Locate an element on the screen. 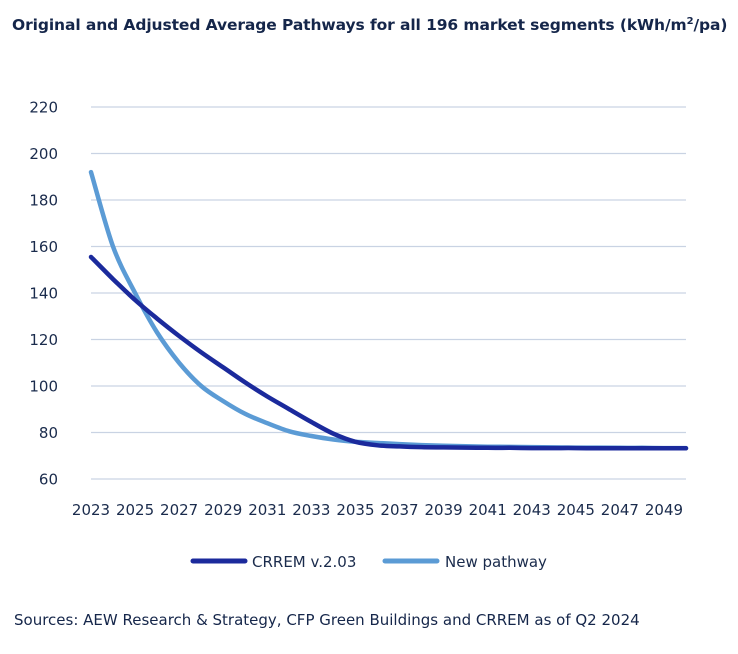 The height and width of the screenshot is (654, 738). chart-title-superscript: 2 is located at coordinates (690, 21).